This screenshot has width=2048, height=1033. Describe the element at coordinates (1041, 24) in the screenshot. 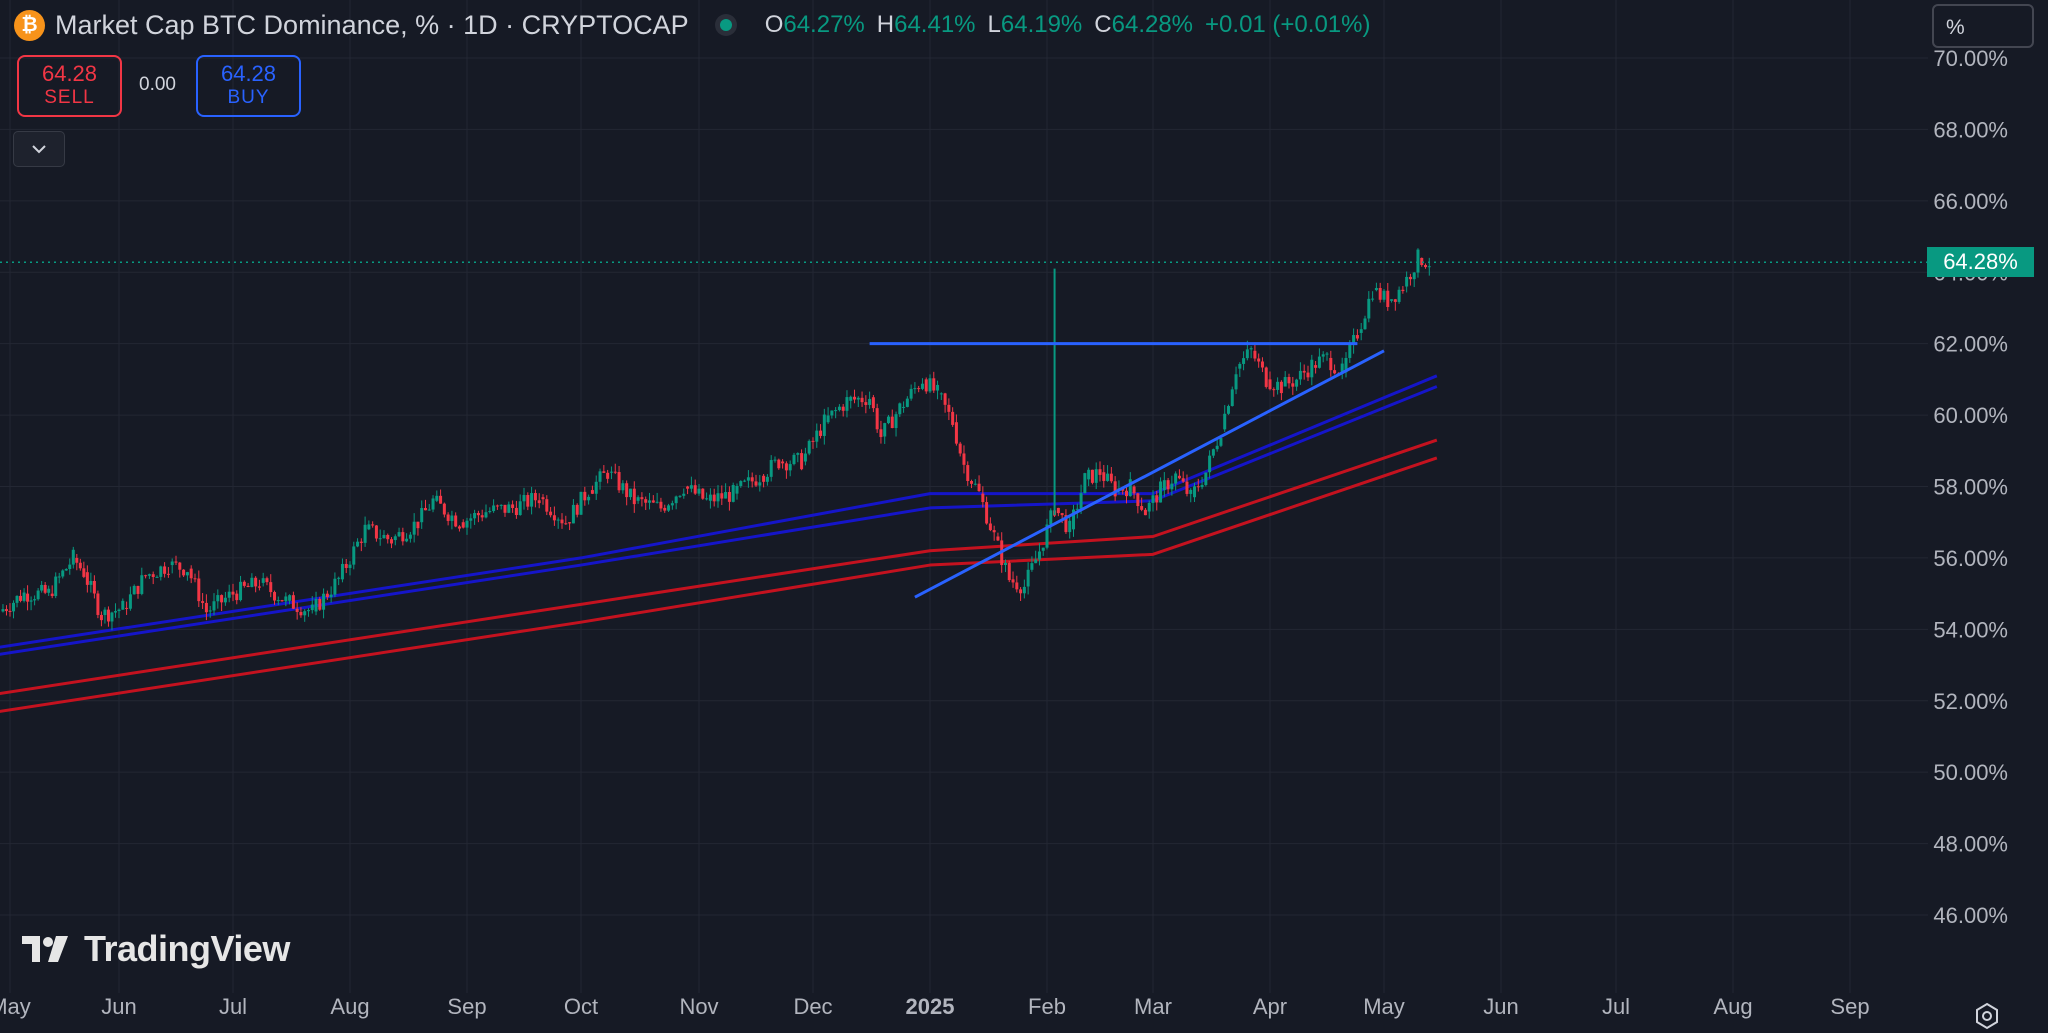

I see `low-value: 64.19%` at that location.